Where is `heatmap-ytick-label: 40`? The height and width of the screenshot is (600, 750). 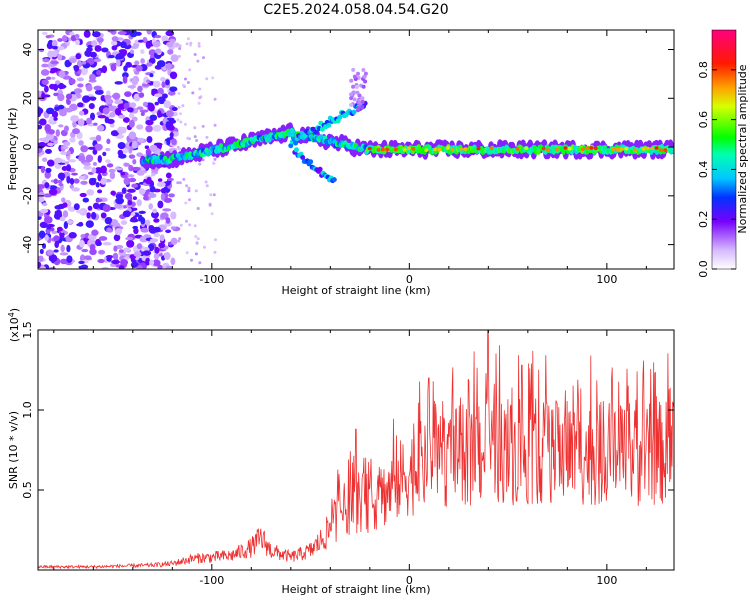 heatmap-ytick-label: 40 is located at coordinates (27, 50).